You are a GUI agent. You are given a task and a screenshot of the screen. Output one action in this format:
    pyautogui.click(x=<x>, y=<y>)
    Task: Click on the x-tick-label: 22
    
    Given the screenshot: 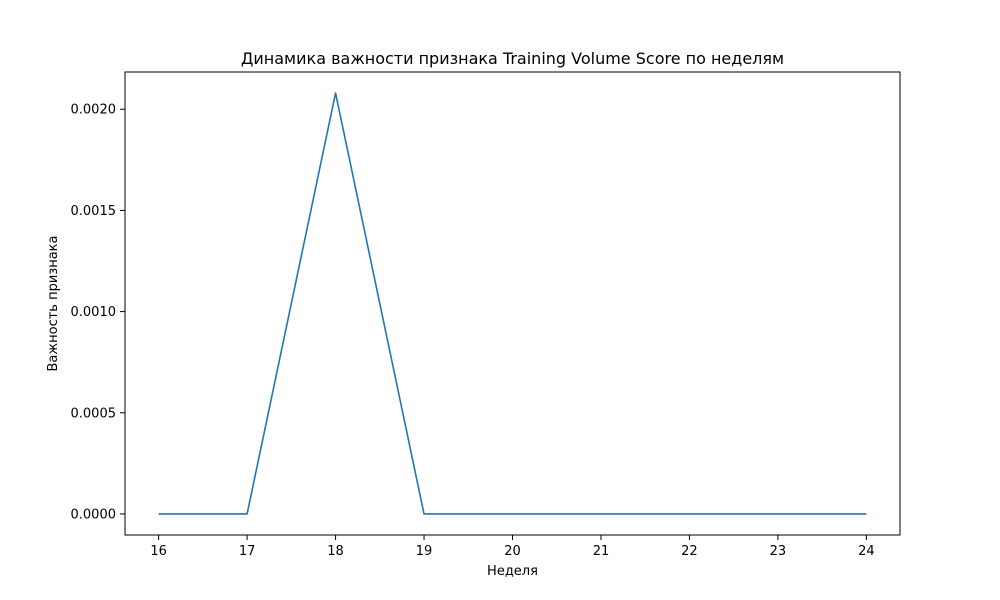 What is the action you would take?
    pyautogui.click(x=689, y=551)
    